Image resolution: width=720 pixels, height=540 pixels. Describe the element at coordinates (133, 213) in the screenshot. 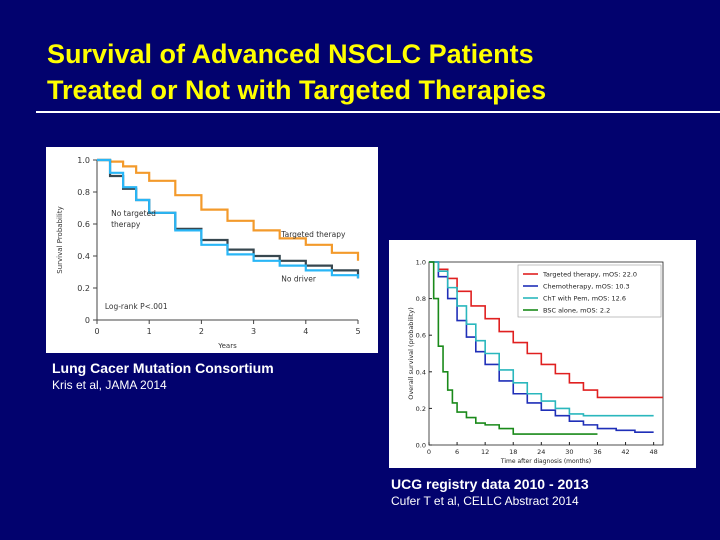

I see `label-no-targeted-therapy-1: No targeted` at that location.